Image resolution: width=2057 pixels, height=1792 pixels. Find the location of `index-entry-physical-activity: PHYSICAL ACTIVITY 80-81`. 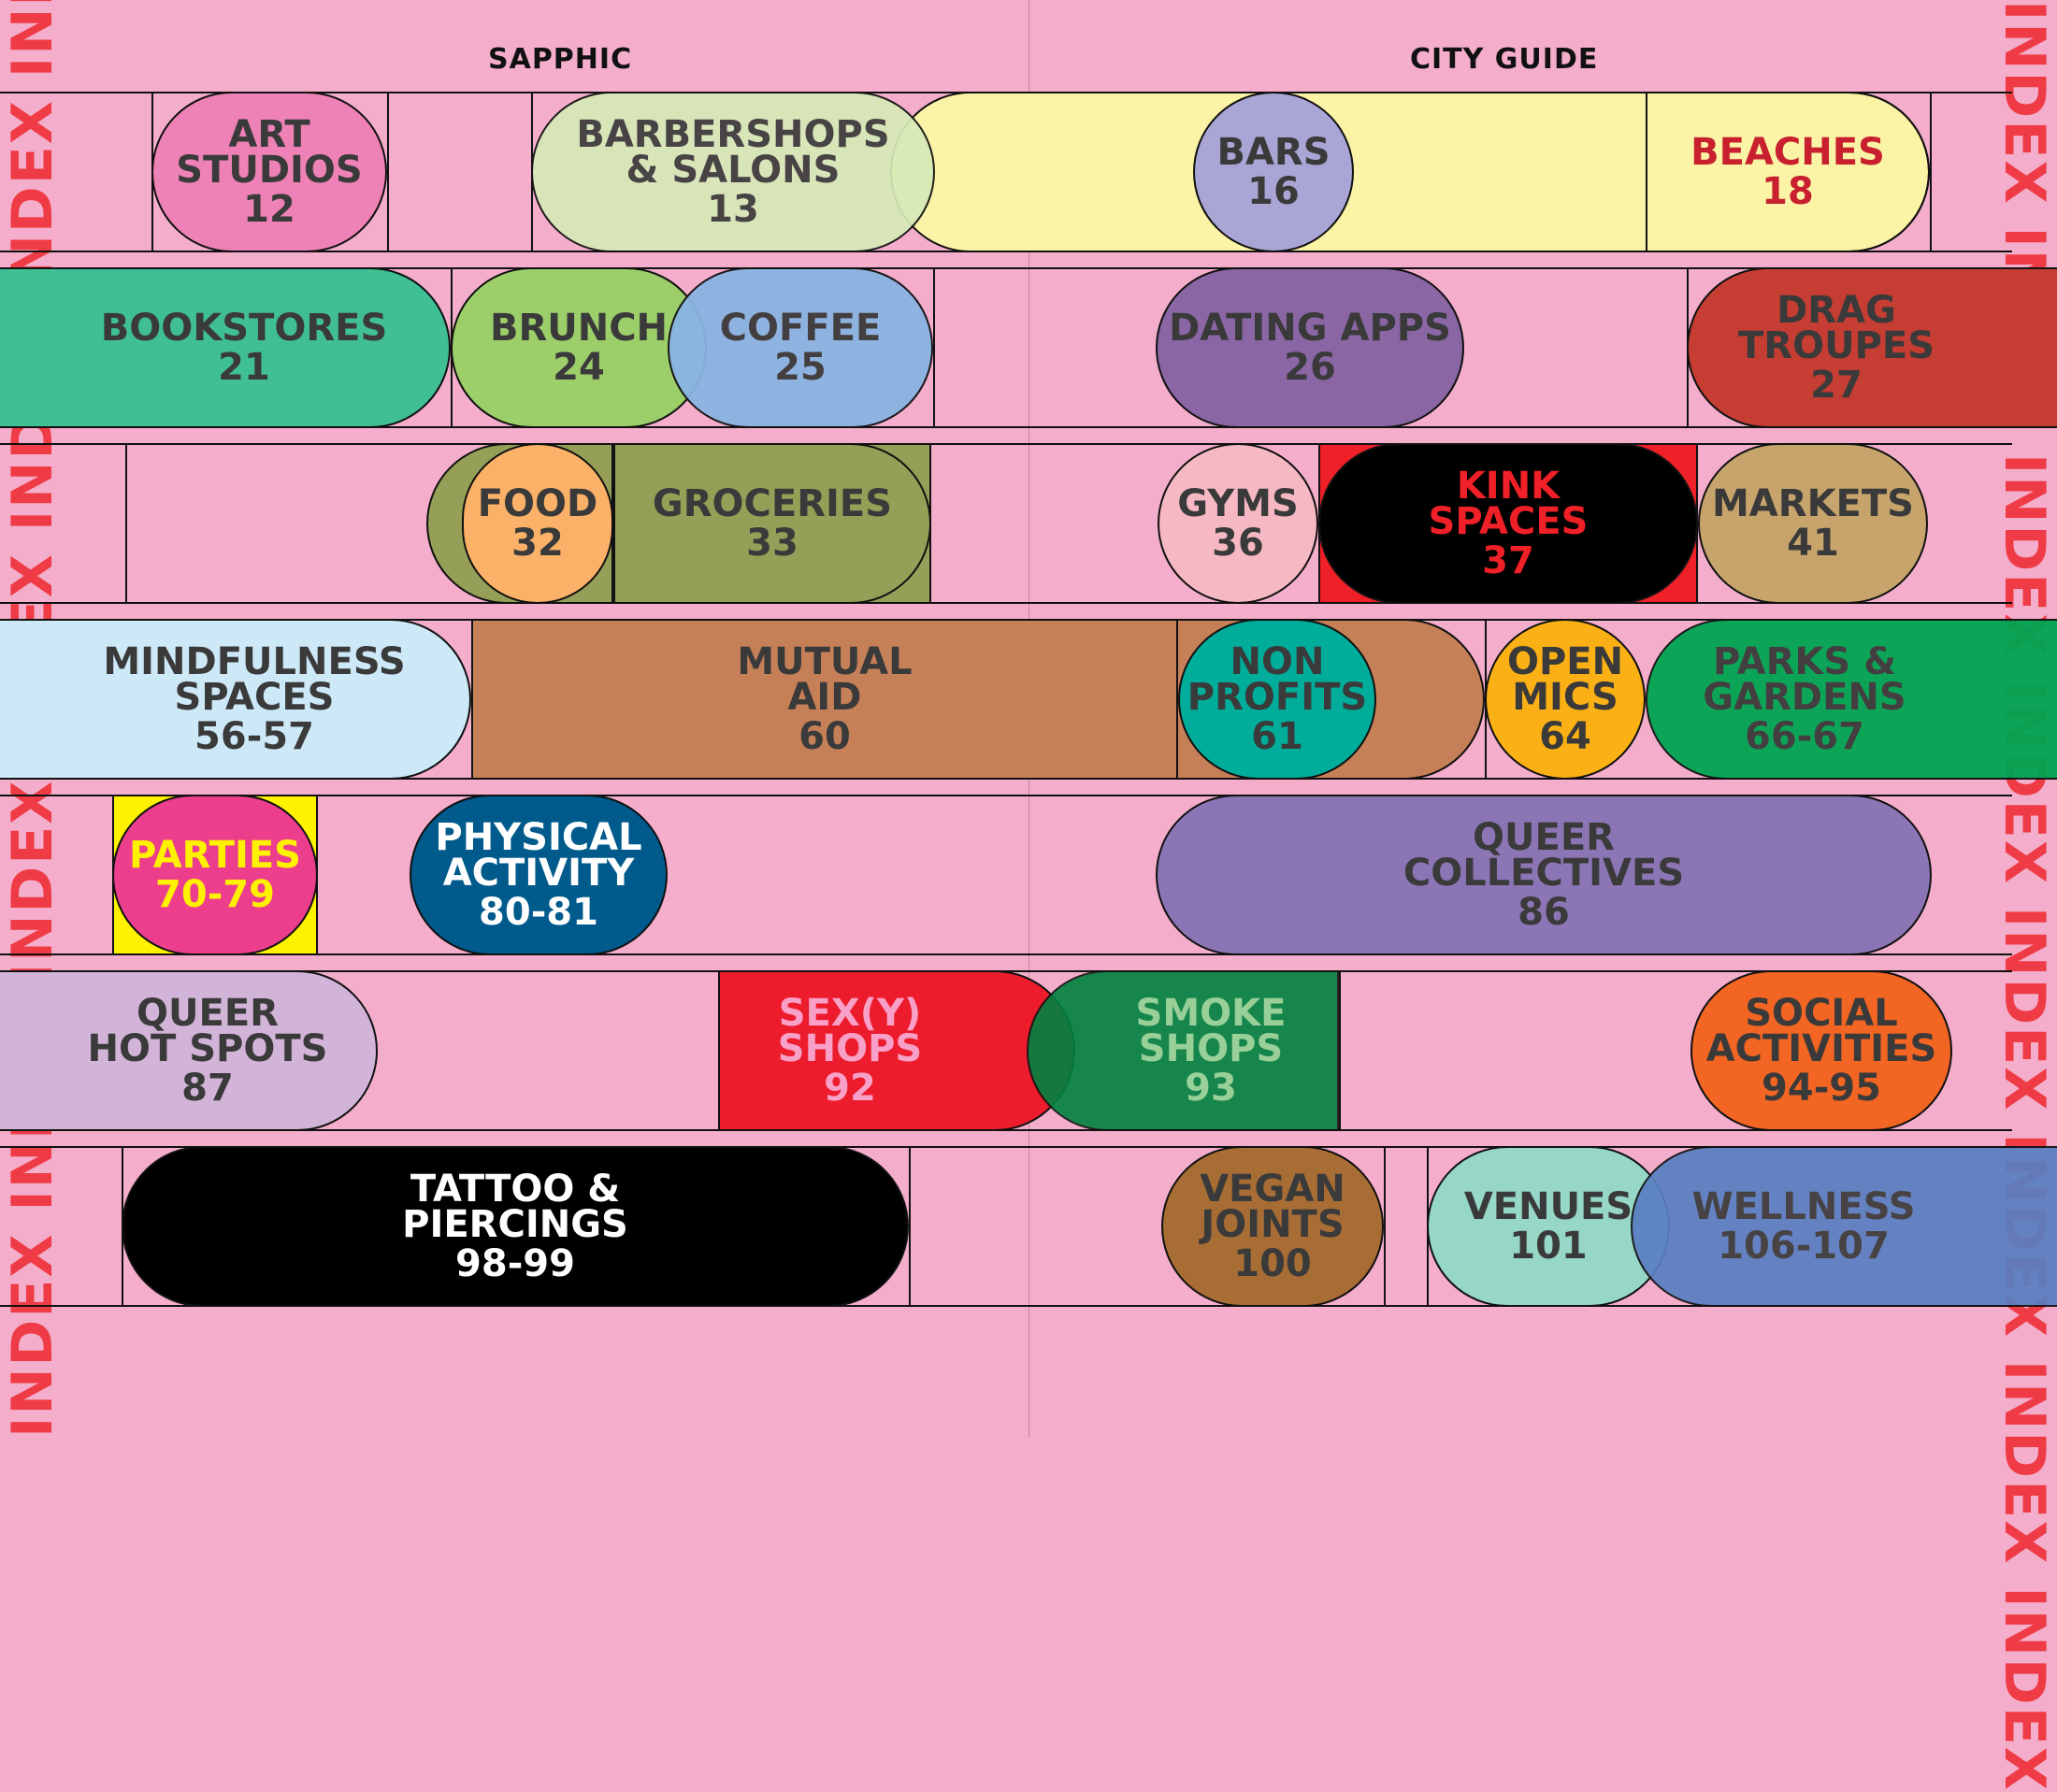

index-entry-physical-activity: PHYSICAL ACTIVITY 80-81 is located at coordinates (539, 875).